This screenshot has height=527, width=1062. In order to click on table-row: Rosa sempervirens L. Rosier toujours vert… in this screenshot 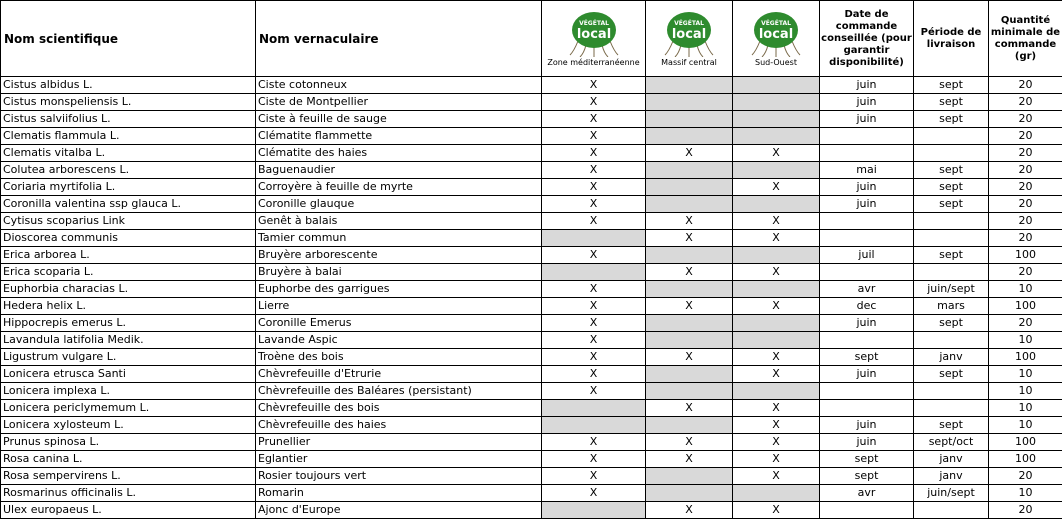, I will do `click(531, 476)`.